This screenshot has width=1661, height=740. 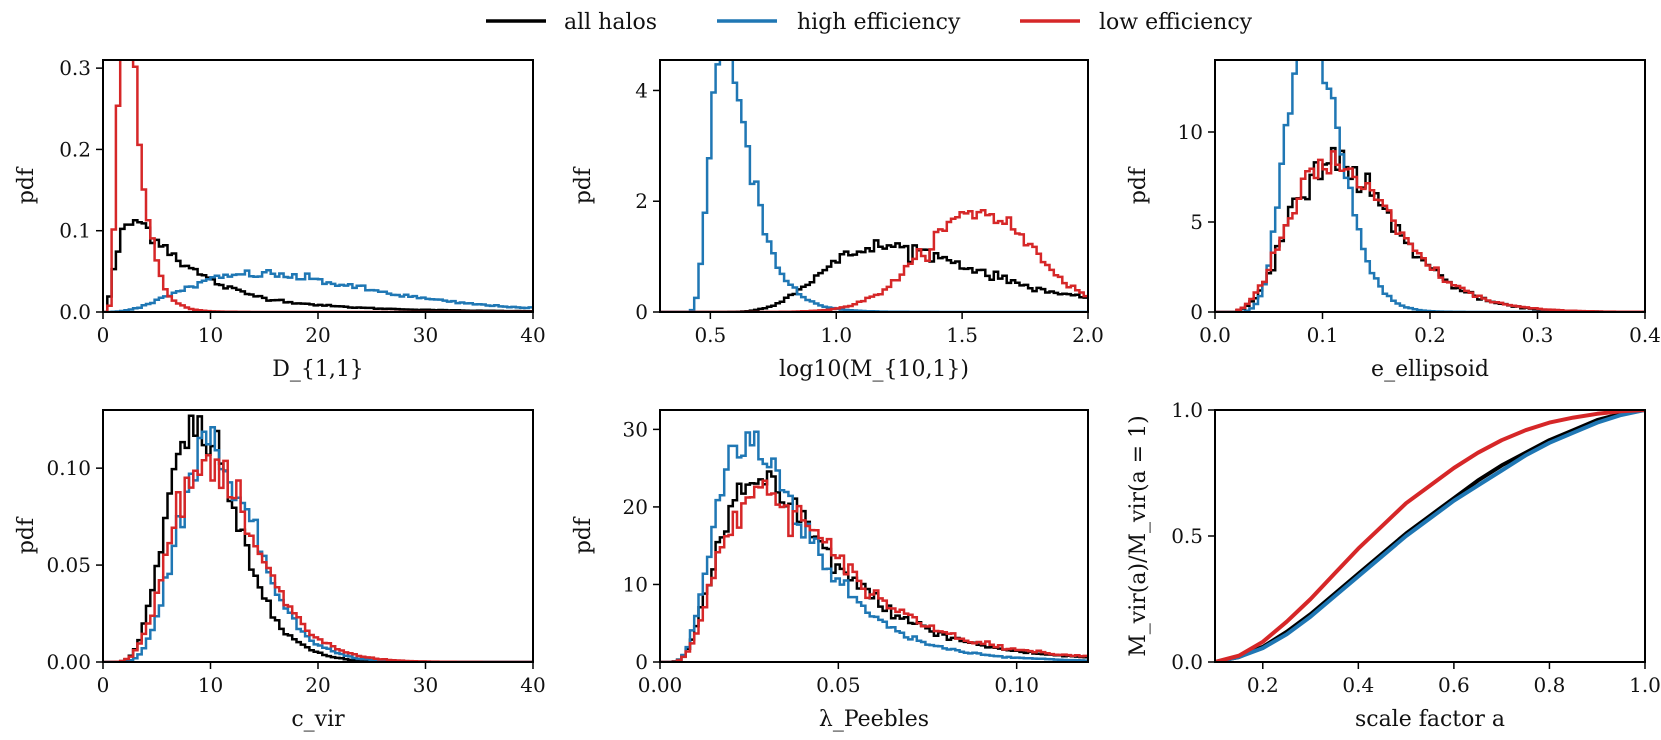 I want to click on plot-area-p4, so click(x=318, y=538).